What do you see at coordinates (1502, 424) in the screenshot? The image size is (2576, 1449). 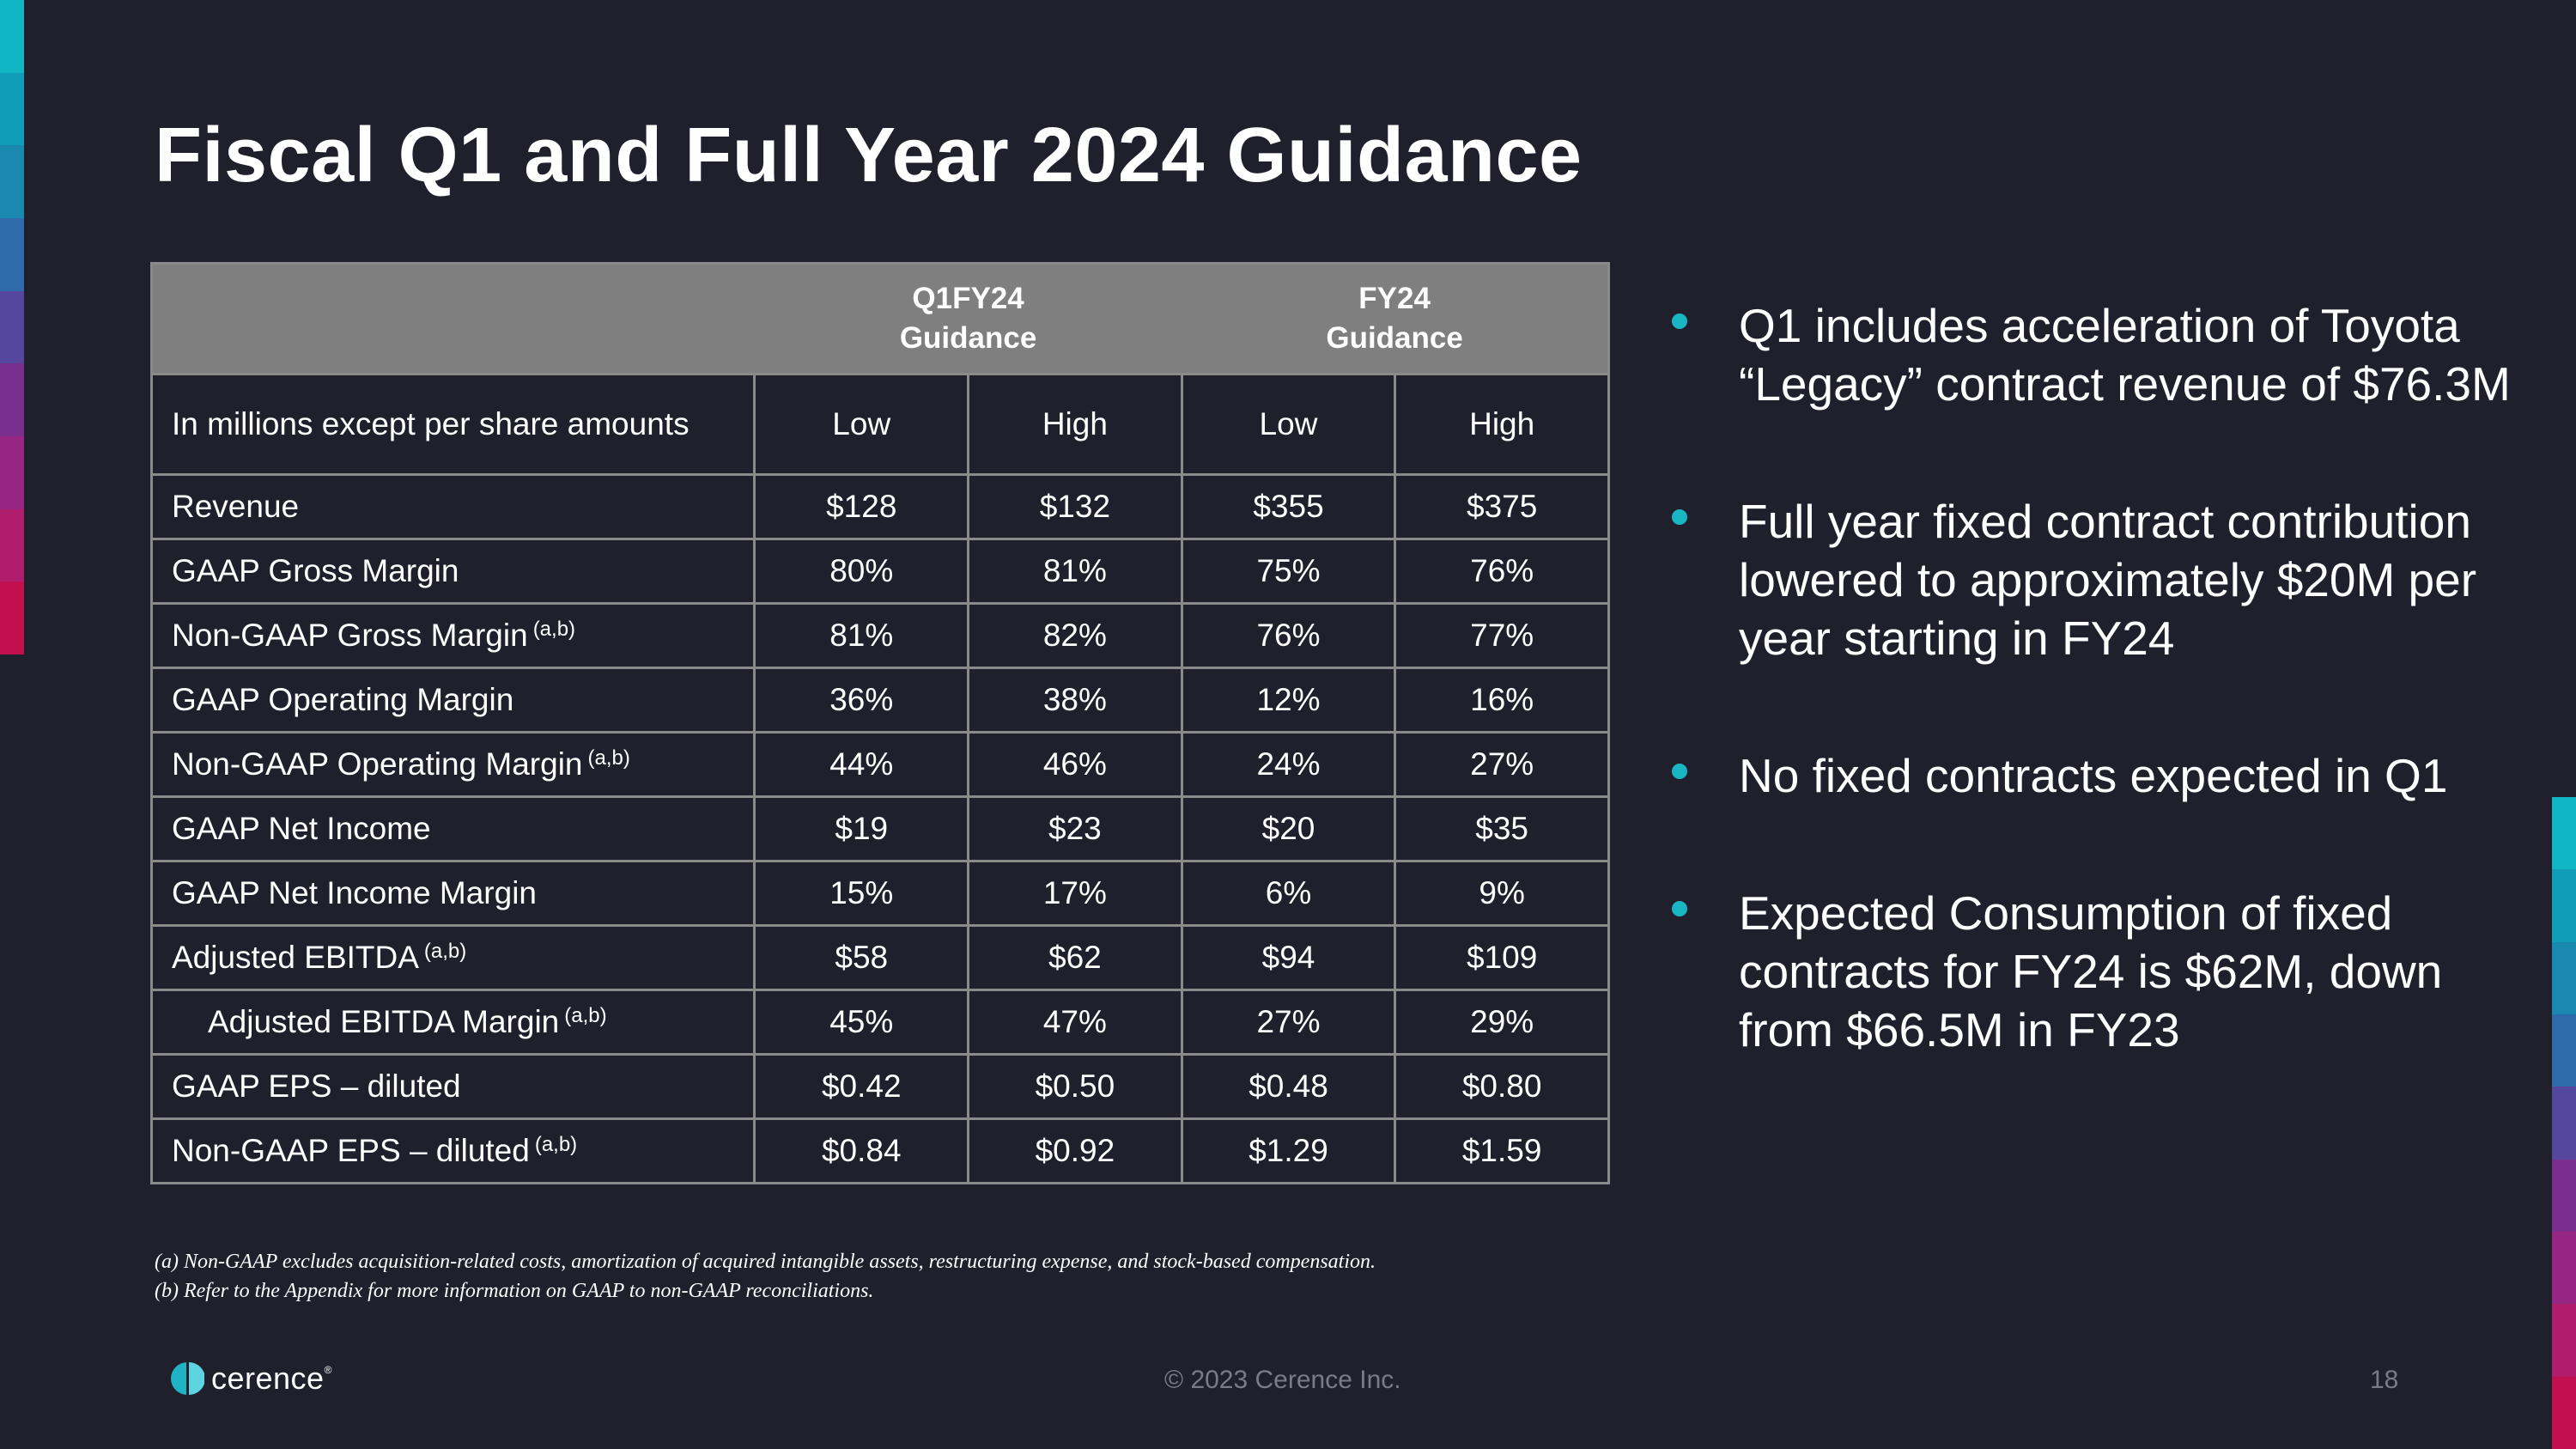 I see `column-header-fy-high: High` at bounding box center [1502, 424].